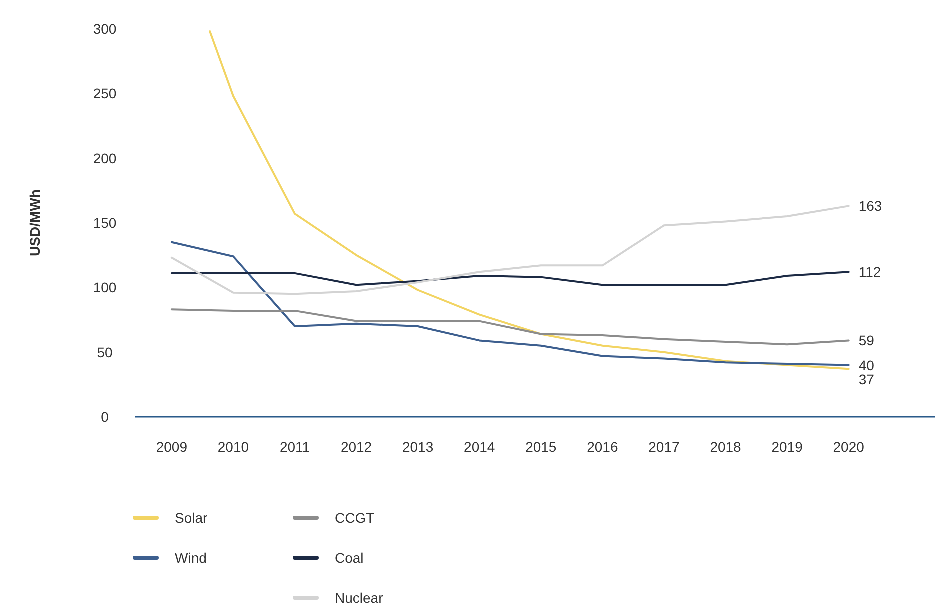 Image resolution: width=935 pixels, height=605 pixels. I want to click on x-tick-label: 2017, so click(664, 447).